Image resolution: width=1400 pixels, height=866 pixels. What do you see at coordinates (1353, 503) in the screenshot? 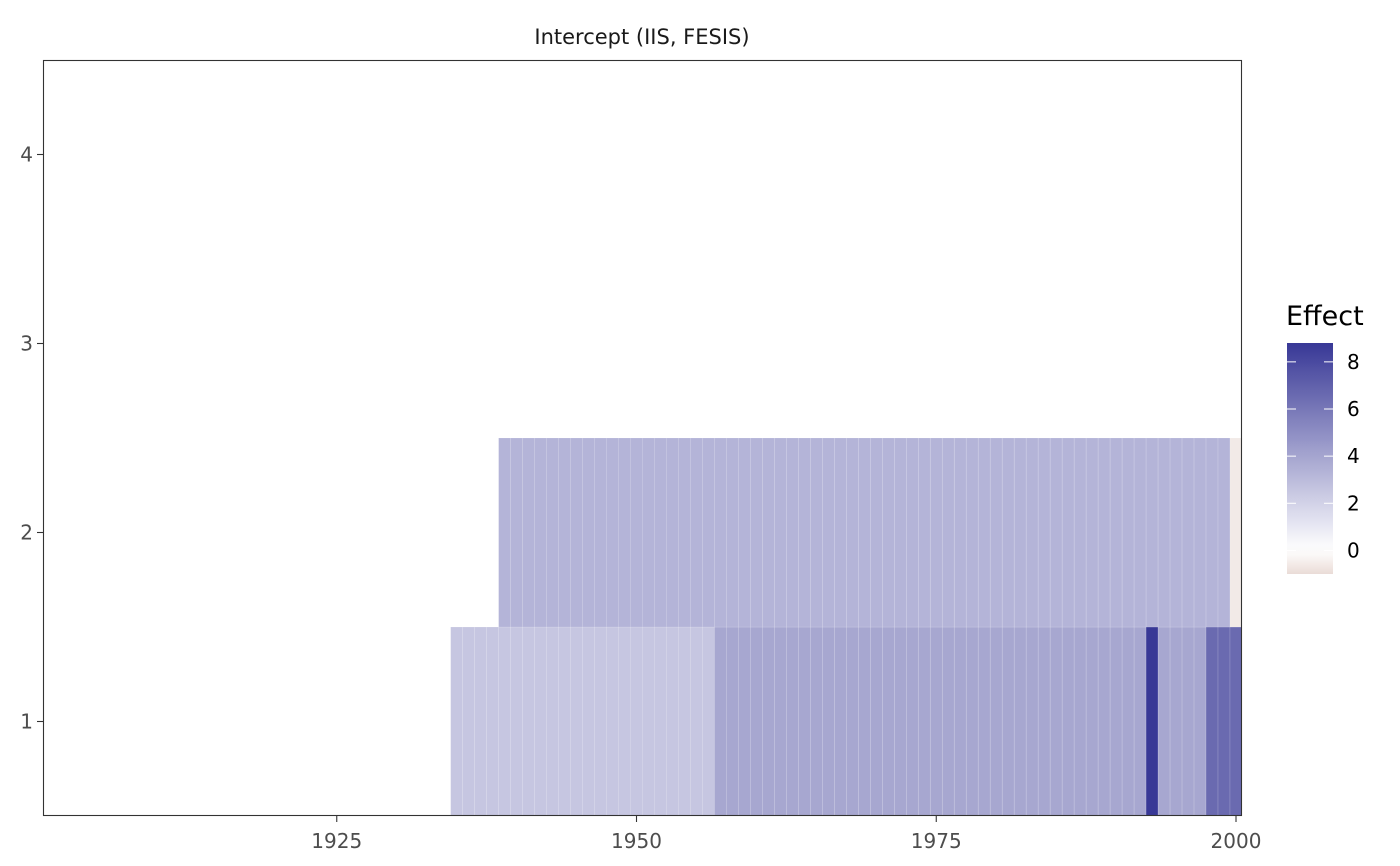
I see `legend-tick-label: 2` at bounding box center [1353, 503].